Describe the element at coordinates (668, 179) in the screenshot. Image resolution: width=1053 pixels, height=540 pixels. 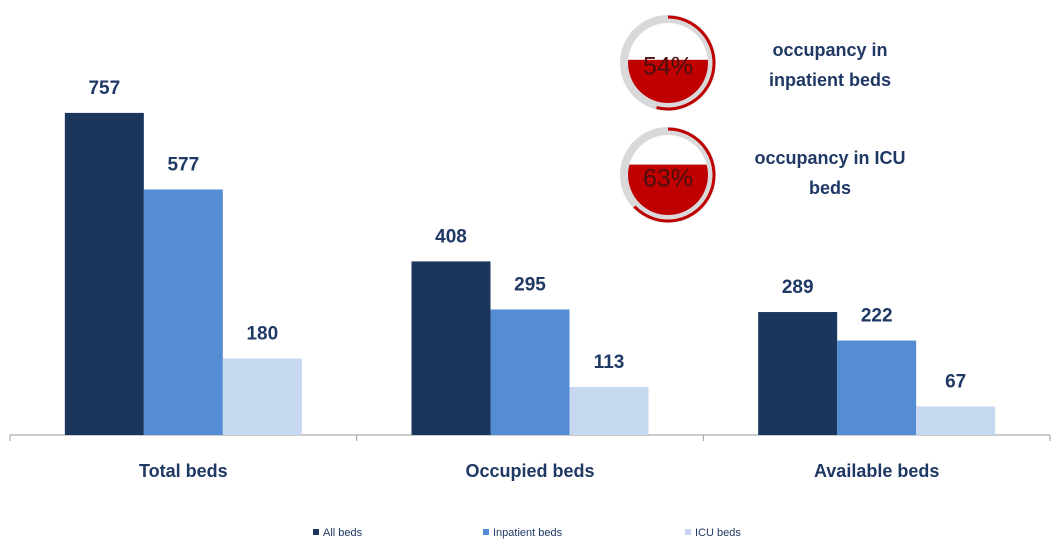
I see `gauge-value: 63%` at that location.